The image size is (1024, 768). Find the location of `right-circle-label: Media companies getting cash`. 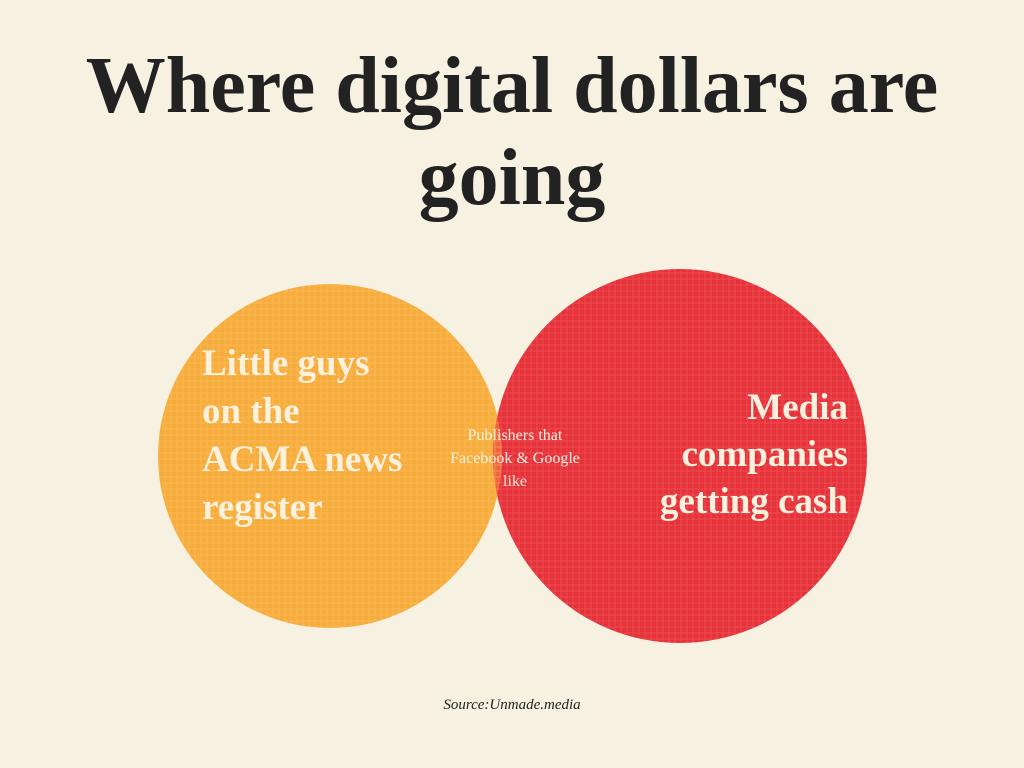

right-circle-label: Media companies getting cash is located at coordinates (753, 454).